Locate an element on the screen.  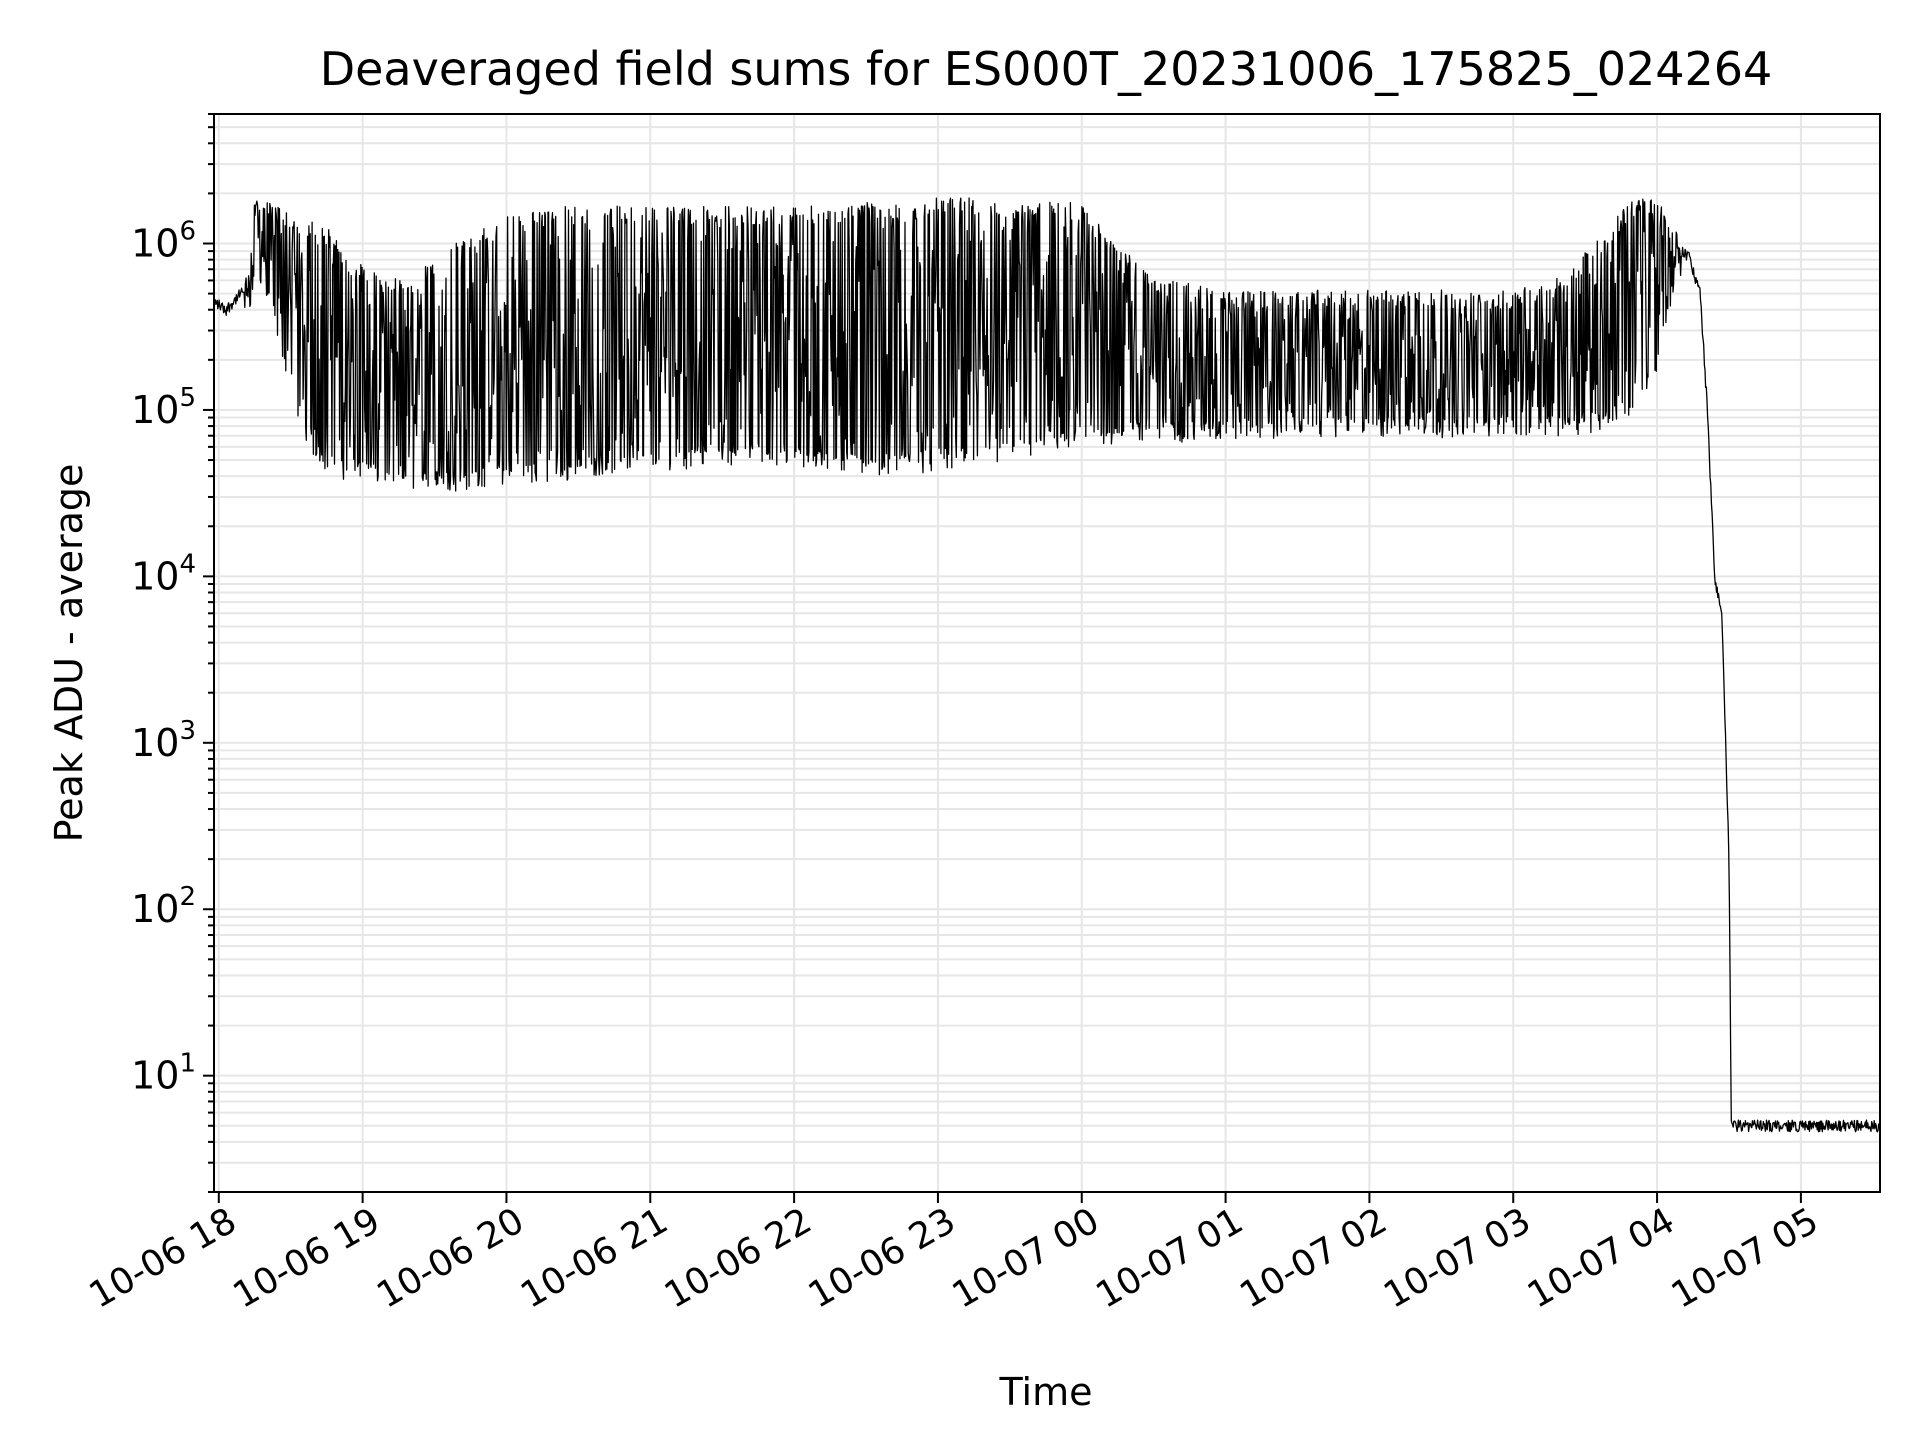
y-axis: 101 102 103 104 105 106 is located at coordinates (172, 653).